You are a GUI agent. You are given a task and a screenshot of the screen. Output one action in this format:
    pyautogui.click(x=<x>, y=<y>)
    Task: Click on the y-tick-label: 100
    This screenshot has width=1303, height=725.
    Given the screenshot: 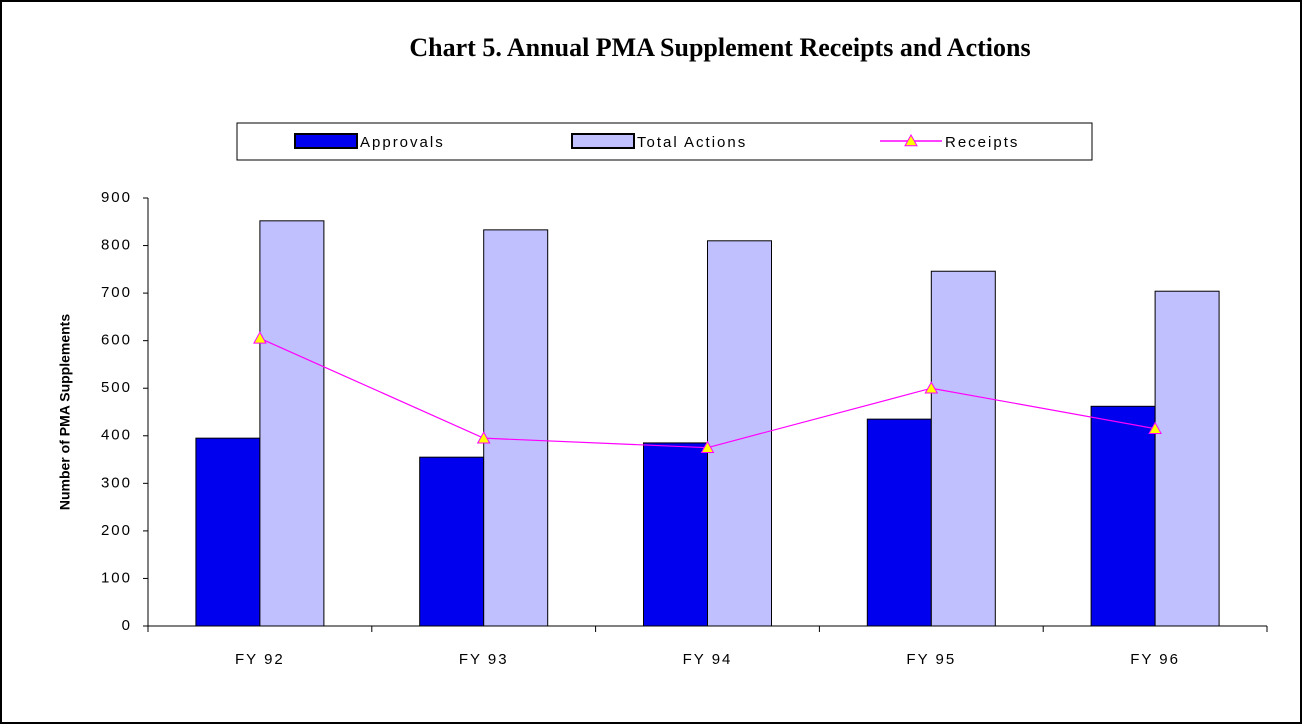 What is the action you would take?
    pyautogui.click(x=116, y=577)
    